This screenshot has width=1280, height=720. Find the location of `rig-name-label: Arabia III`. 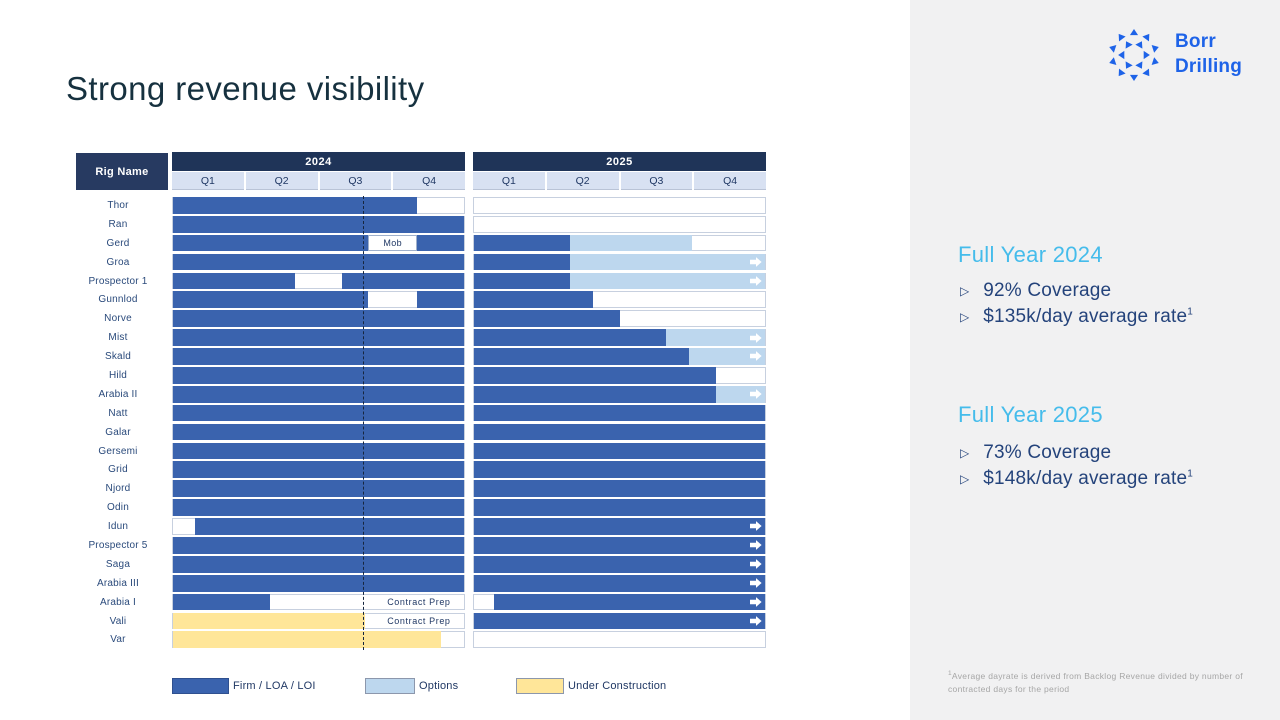

rig-name-label: Arabia III is located at coordinates (118, 583).